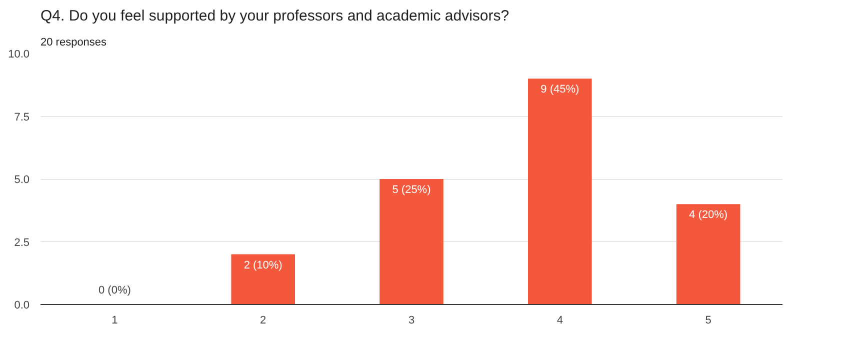 This screenshot has height=344, width=844. What do you see at coordinates (411, 320) in the screenshot?
I see `x-tick-label: 3` at bounding box center [411, 320].